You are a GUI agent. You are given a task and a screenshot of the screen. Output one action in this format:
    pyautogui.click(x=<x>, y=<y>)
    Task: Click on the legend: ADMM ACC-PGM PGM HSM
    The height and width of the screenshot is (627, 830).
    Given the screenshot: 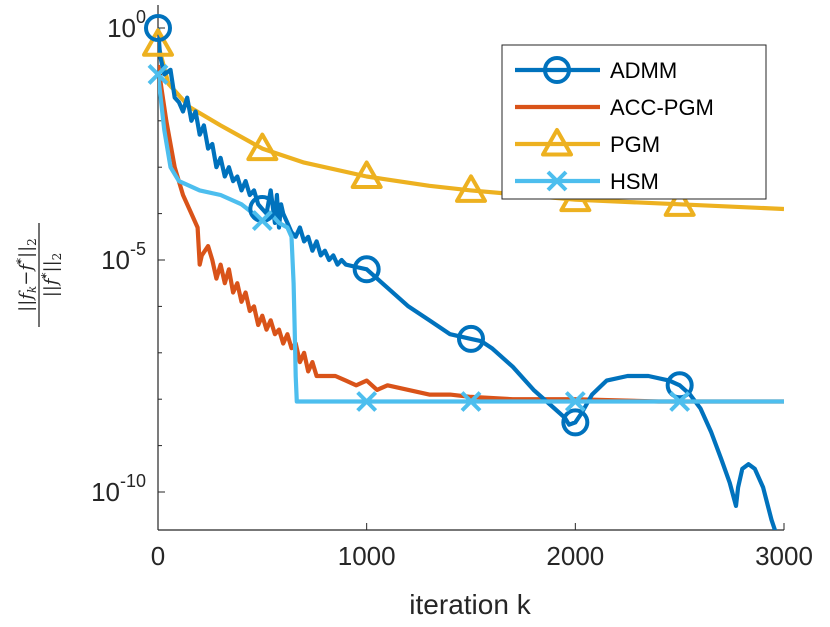 What is the action you would take?
    pyautogui.click(x=634, y=122)
    